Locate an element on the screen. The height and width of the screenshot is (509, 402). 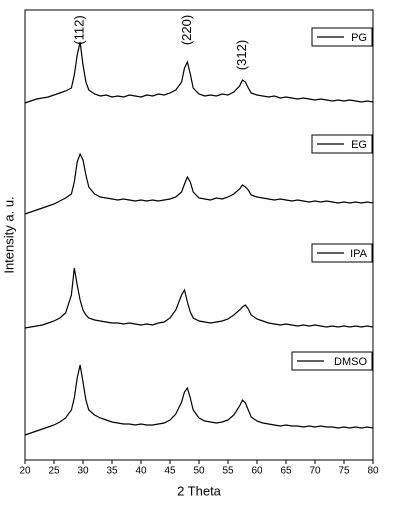
x-tick-label: 20 is located at coordinates (25, 471).